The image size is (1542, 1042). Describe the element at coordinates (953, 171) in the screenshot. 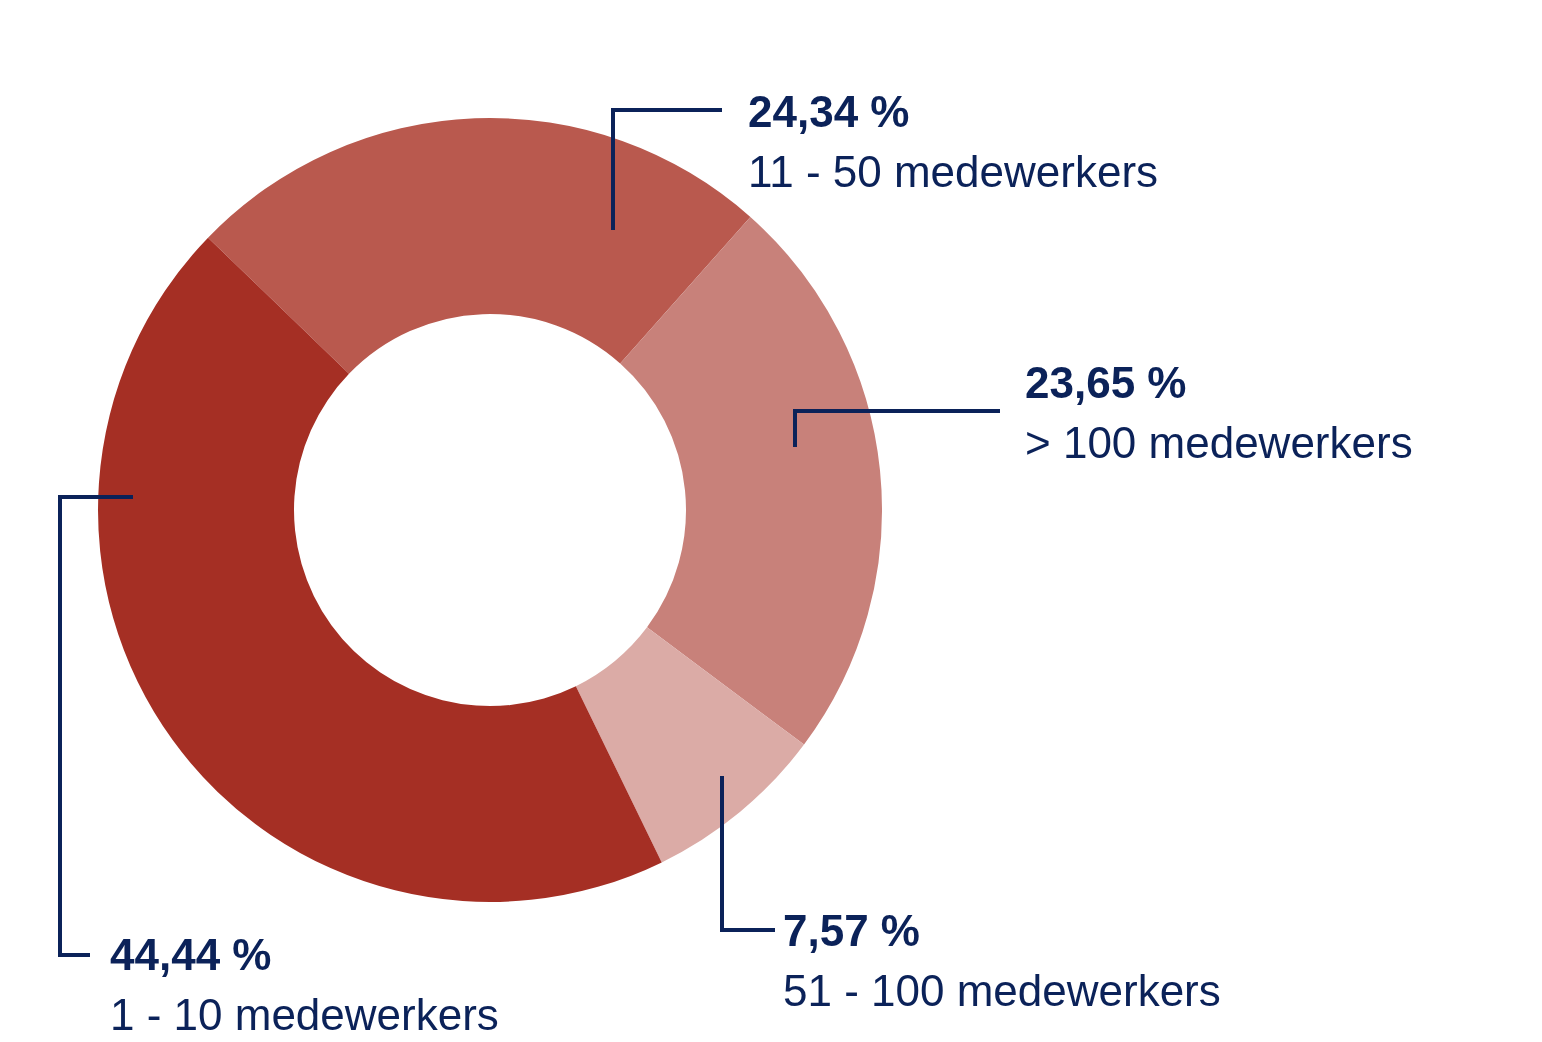

I see `slice-label: 11 - 50 medewerkers` at that location.